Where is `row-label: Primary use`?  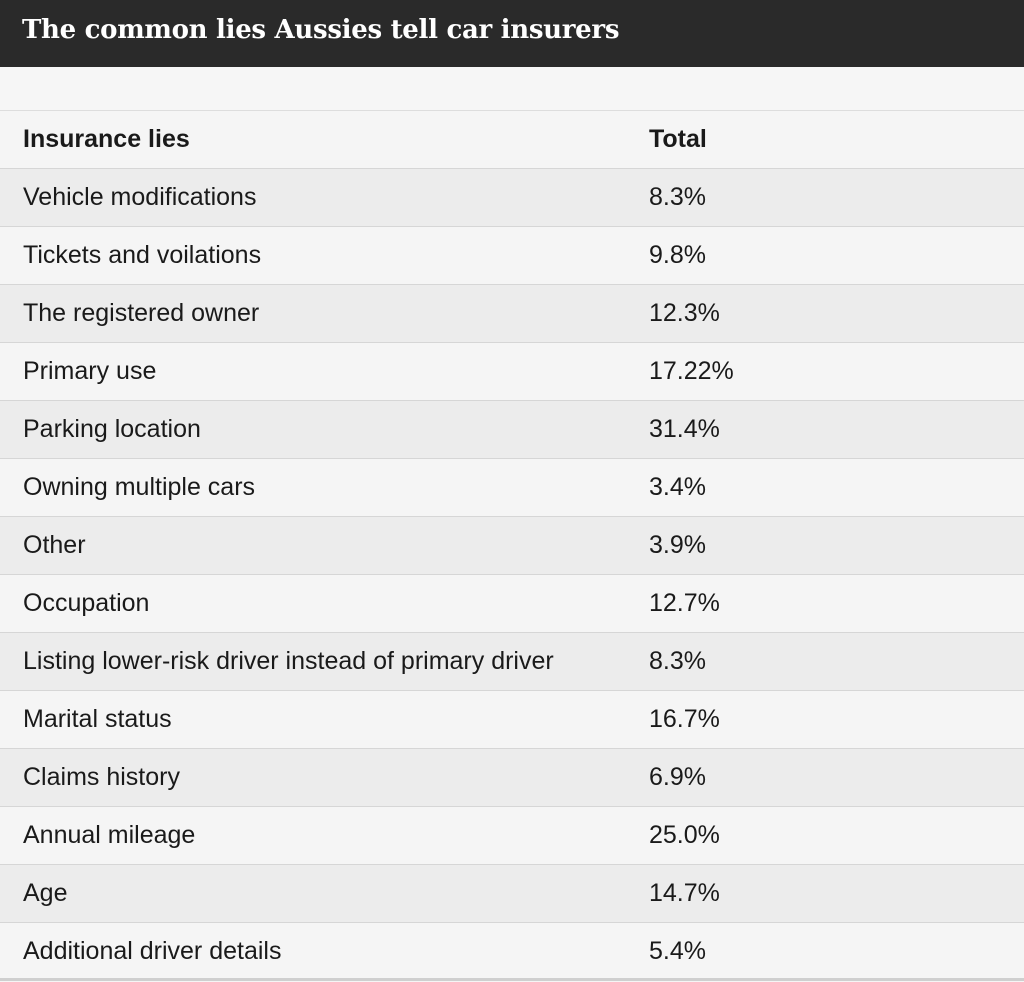
row-label: Primary use is located at coordinates (90, 371).